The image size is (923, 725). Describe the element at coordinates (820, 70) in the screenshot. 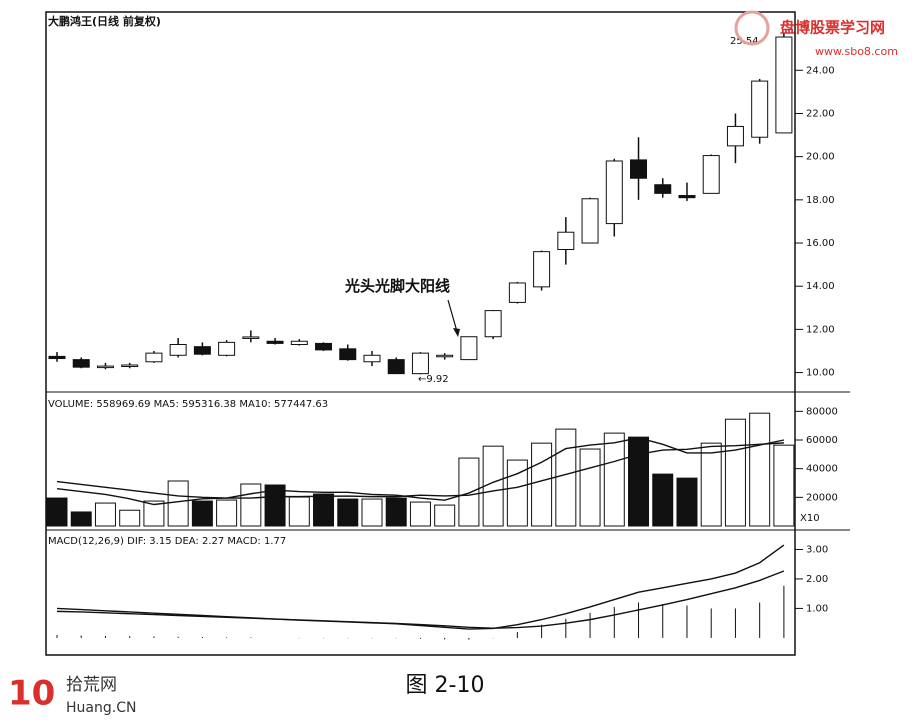

I see `y-tick-label: 24.00` at that location.